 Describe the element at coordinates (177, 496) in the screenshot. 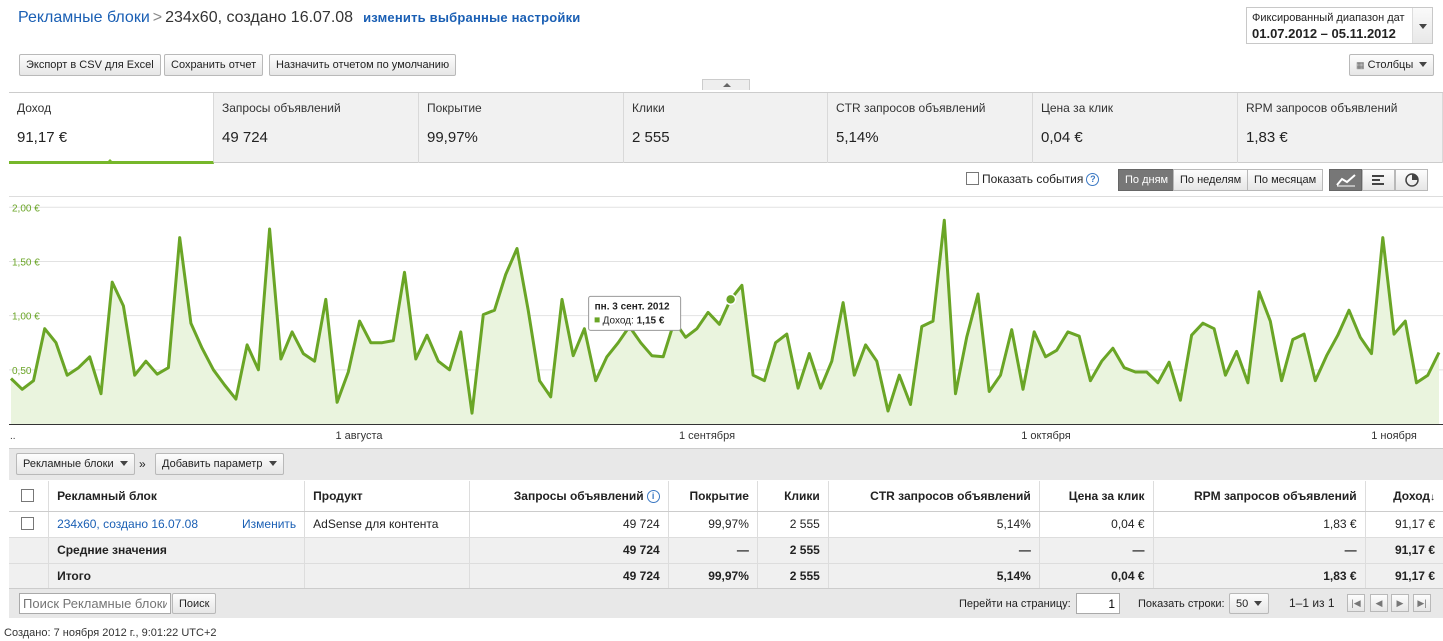

I see `col-ad-unit: Рекламный блок` at that location.